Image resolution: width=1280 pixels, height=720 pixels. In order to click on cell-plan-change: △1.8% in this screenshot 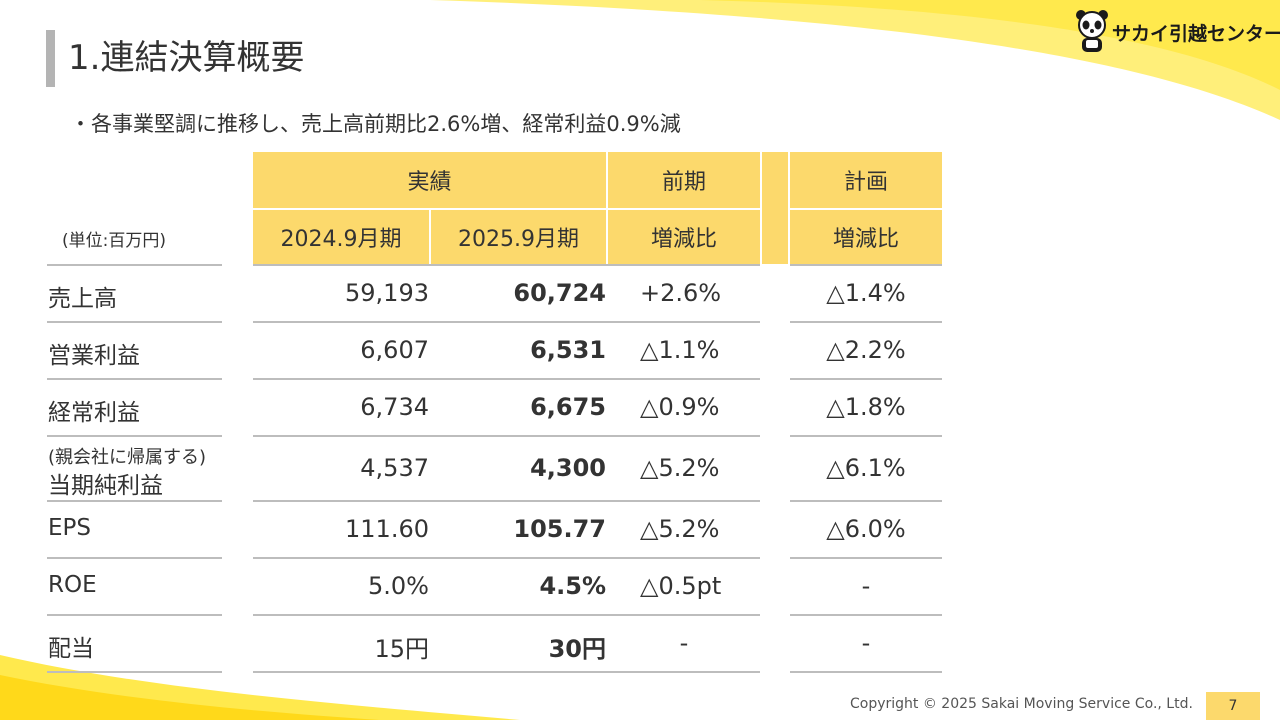, I will do `click(866, 407)`.